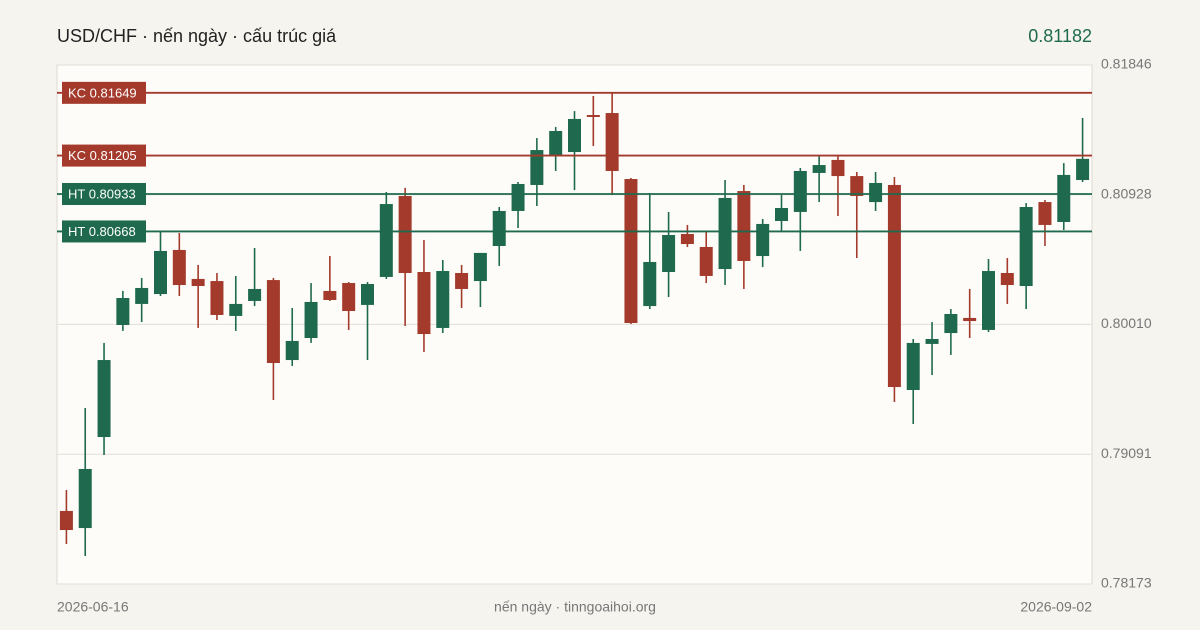 Image resolution: width=1200 pixels, height=630 pixels. I want to click on x-end-label: 2026-09-02, so click(1056, 607).